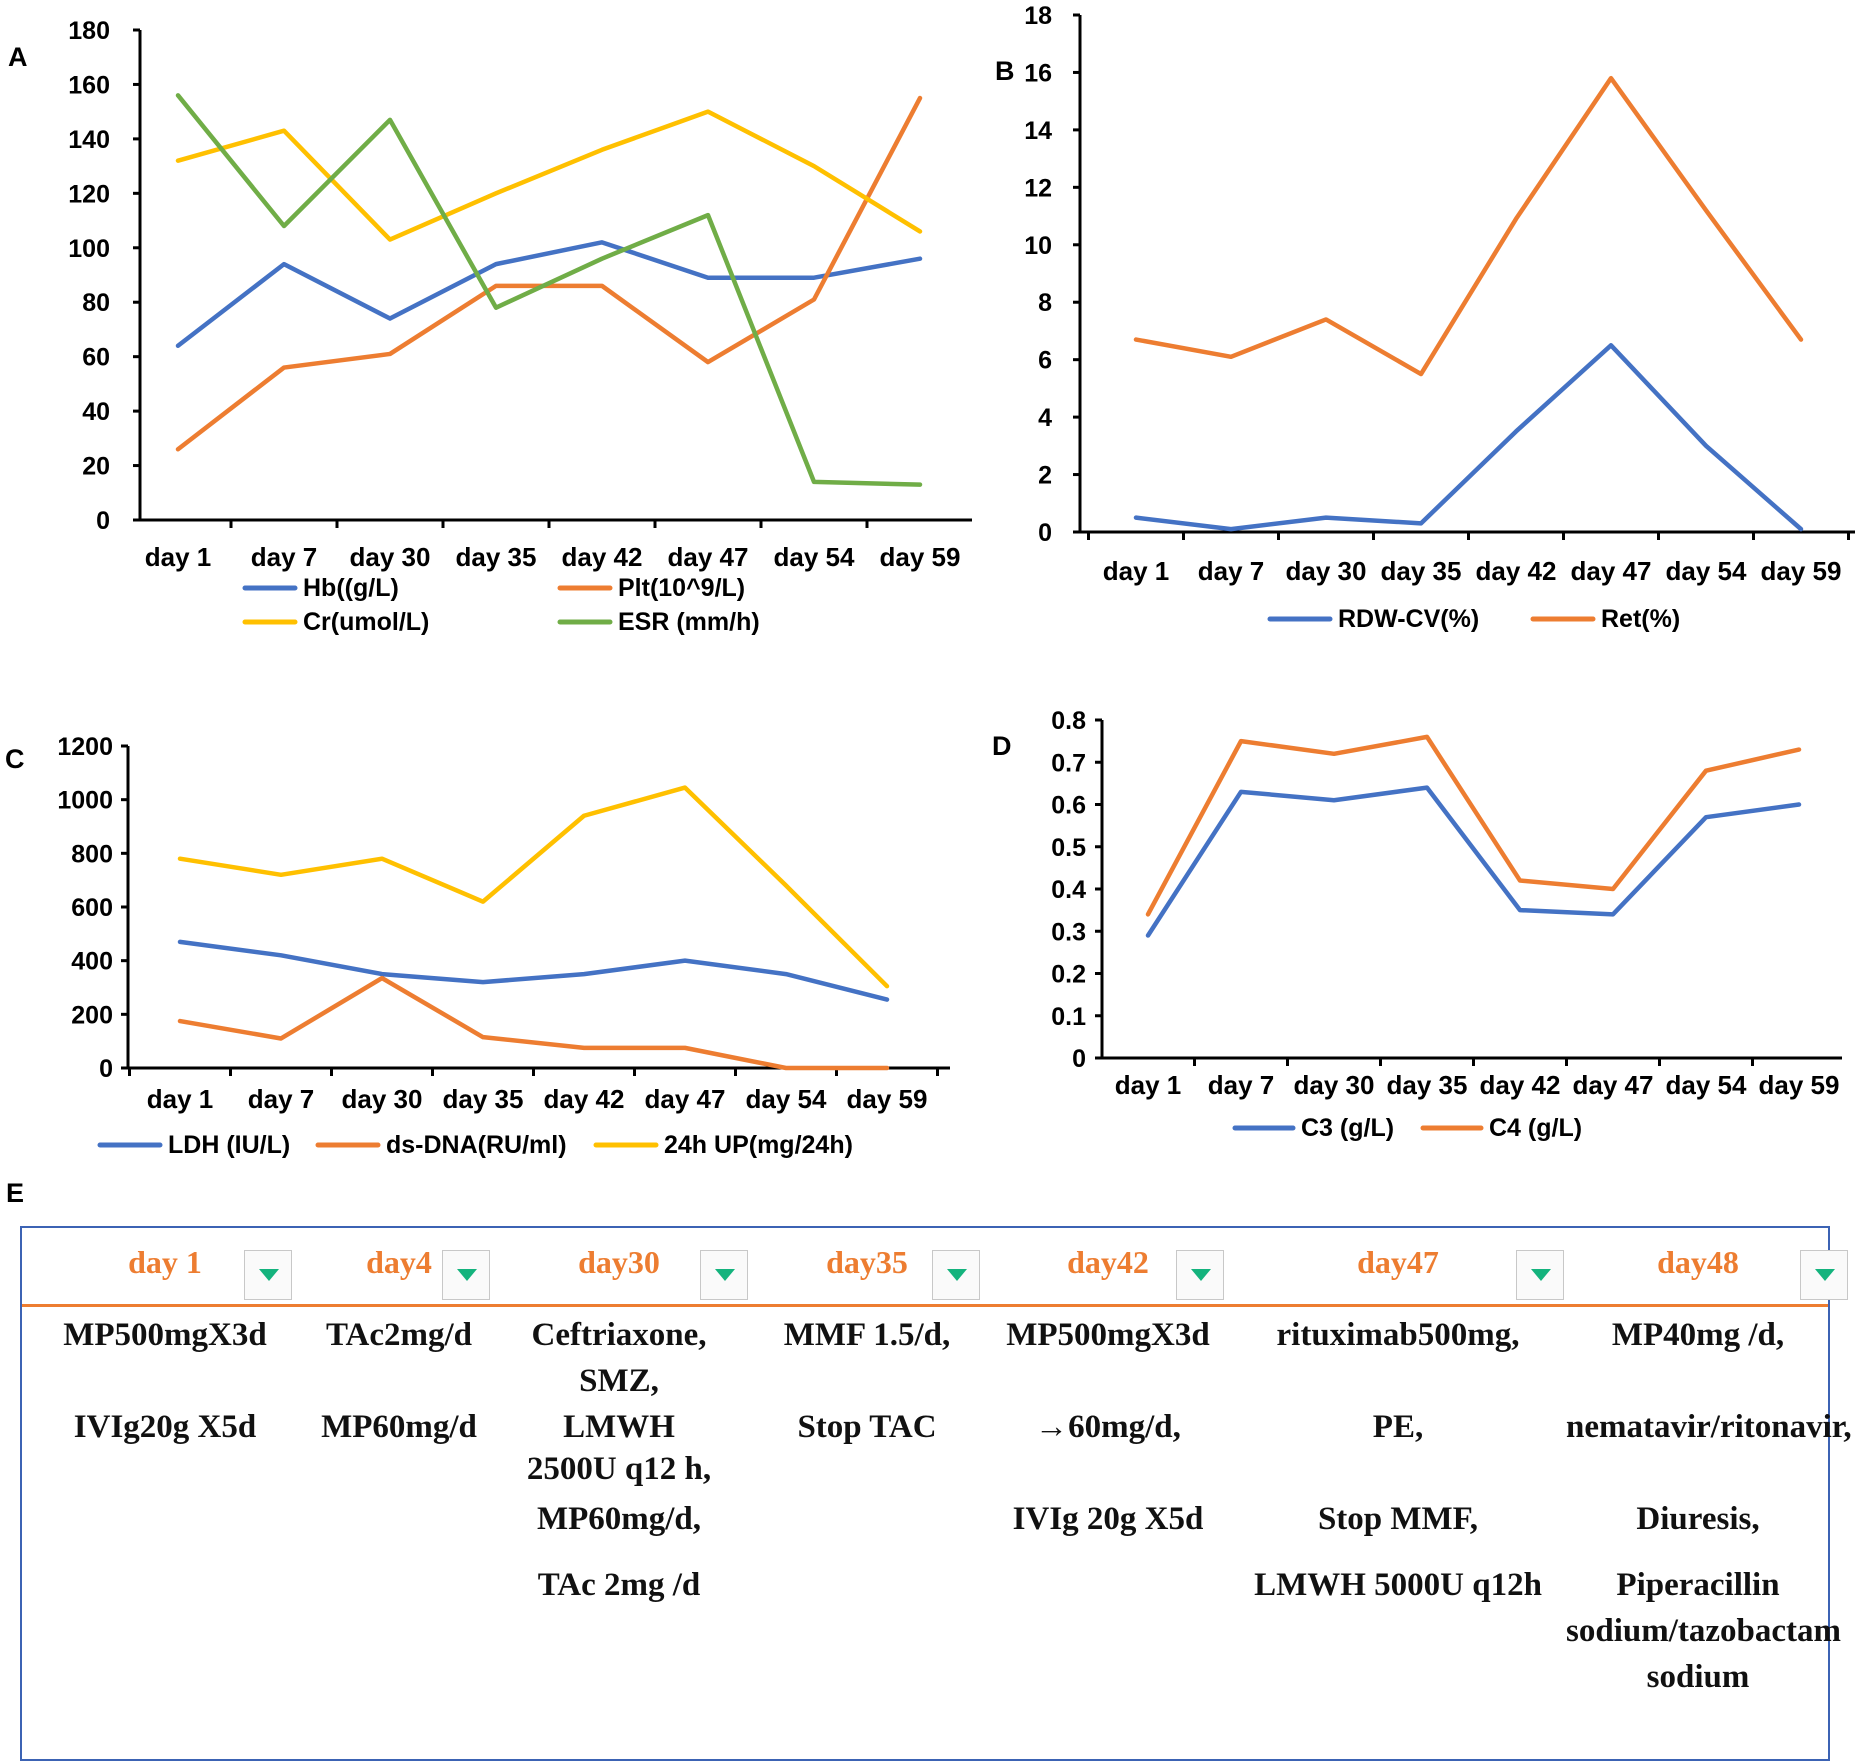 This screenshot has width=1865, height=1764. Describe the element at coordinates (1398, 1335) in the screenshot. I see `timeline-item: rituximab500mg,` at that location.